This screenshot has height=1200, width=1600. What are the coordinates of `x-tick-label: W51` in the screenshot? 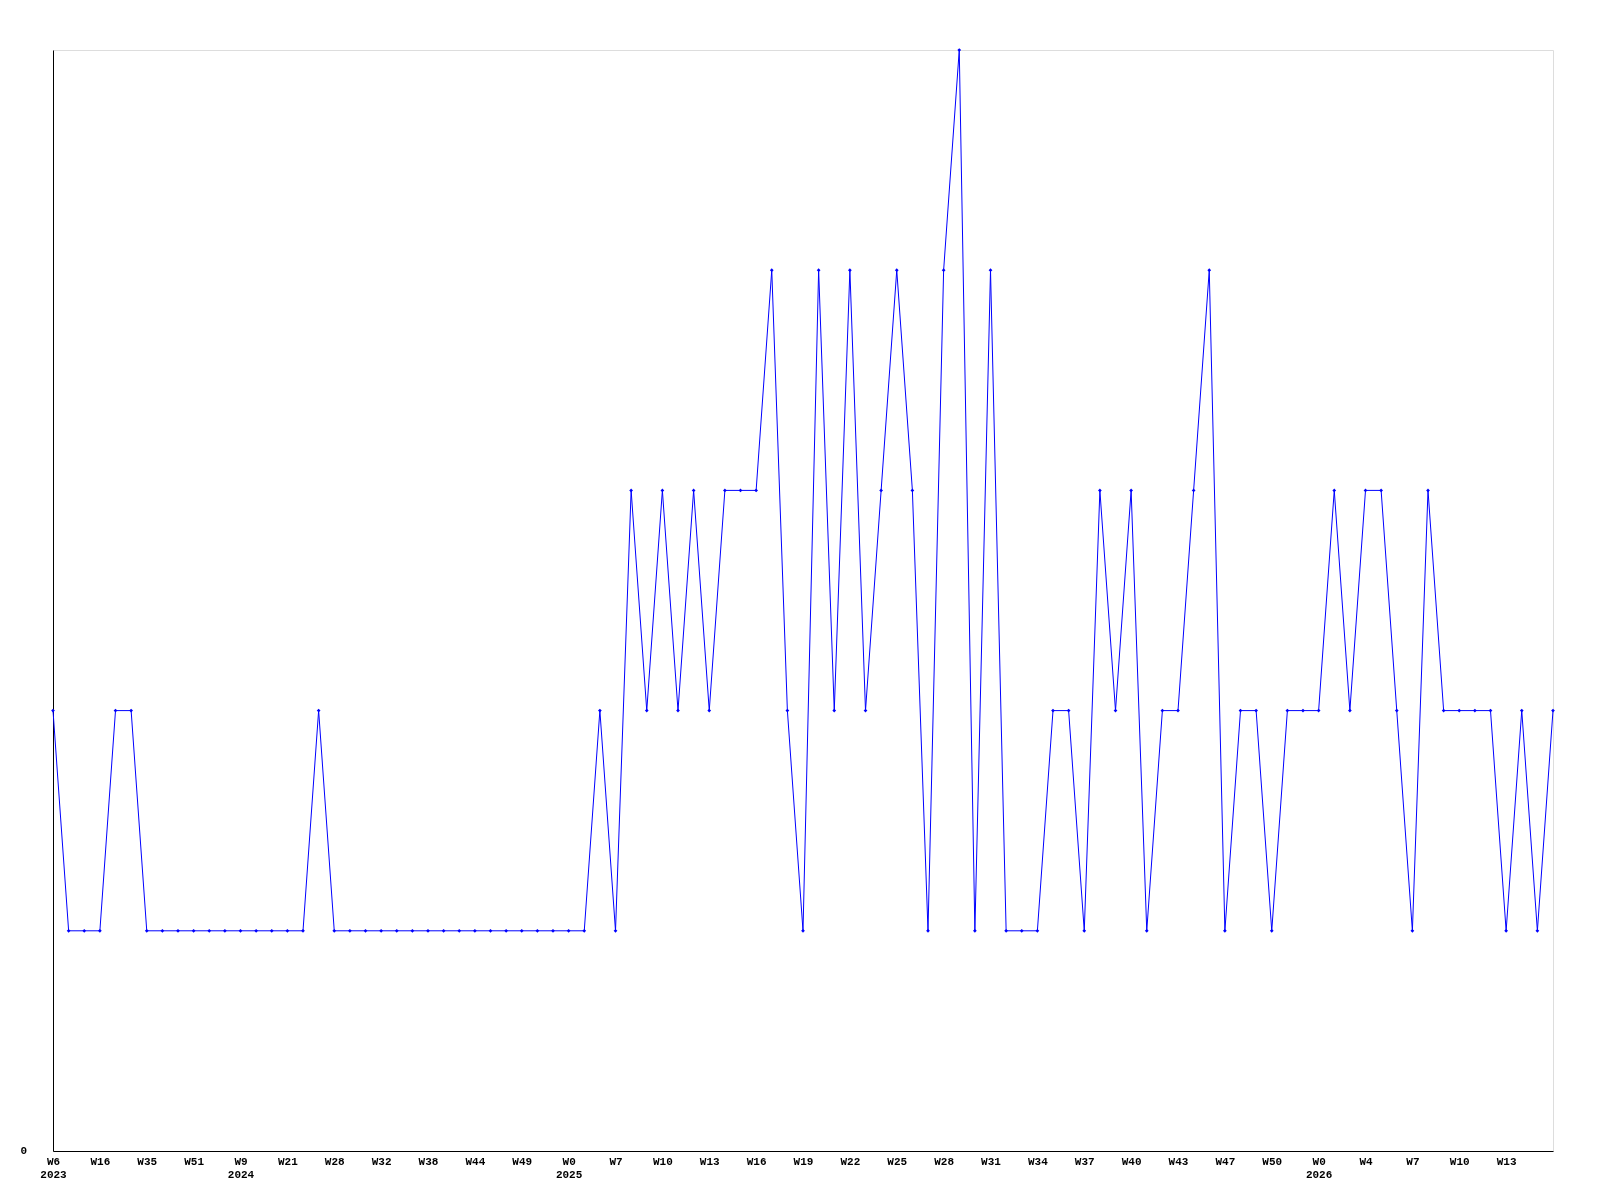 It's located at (194, 1161).